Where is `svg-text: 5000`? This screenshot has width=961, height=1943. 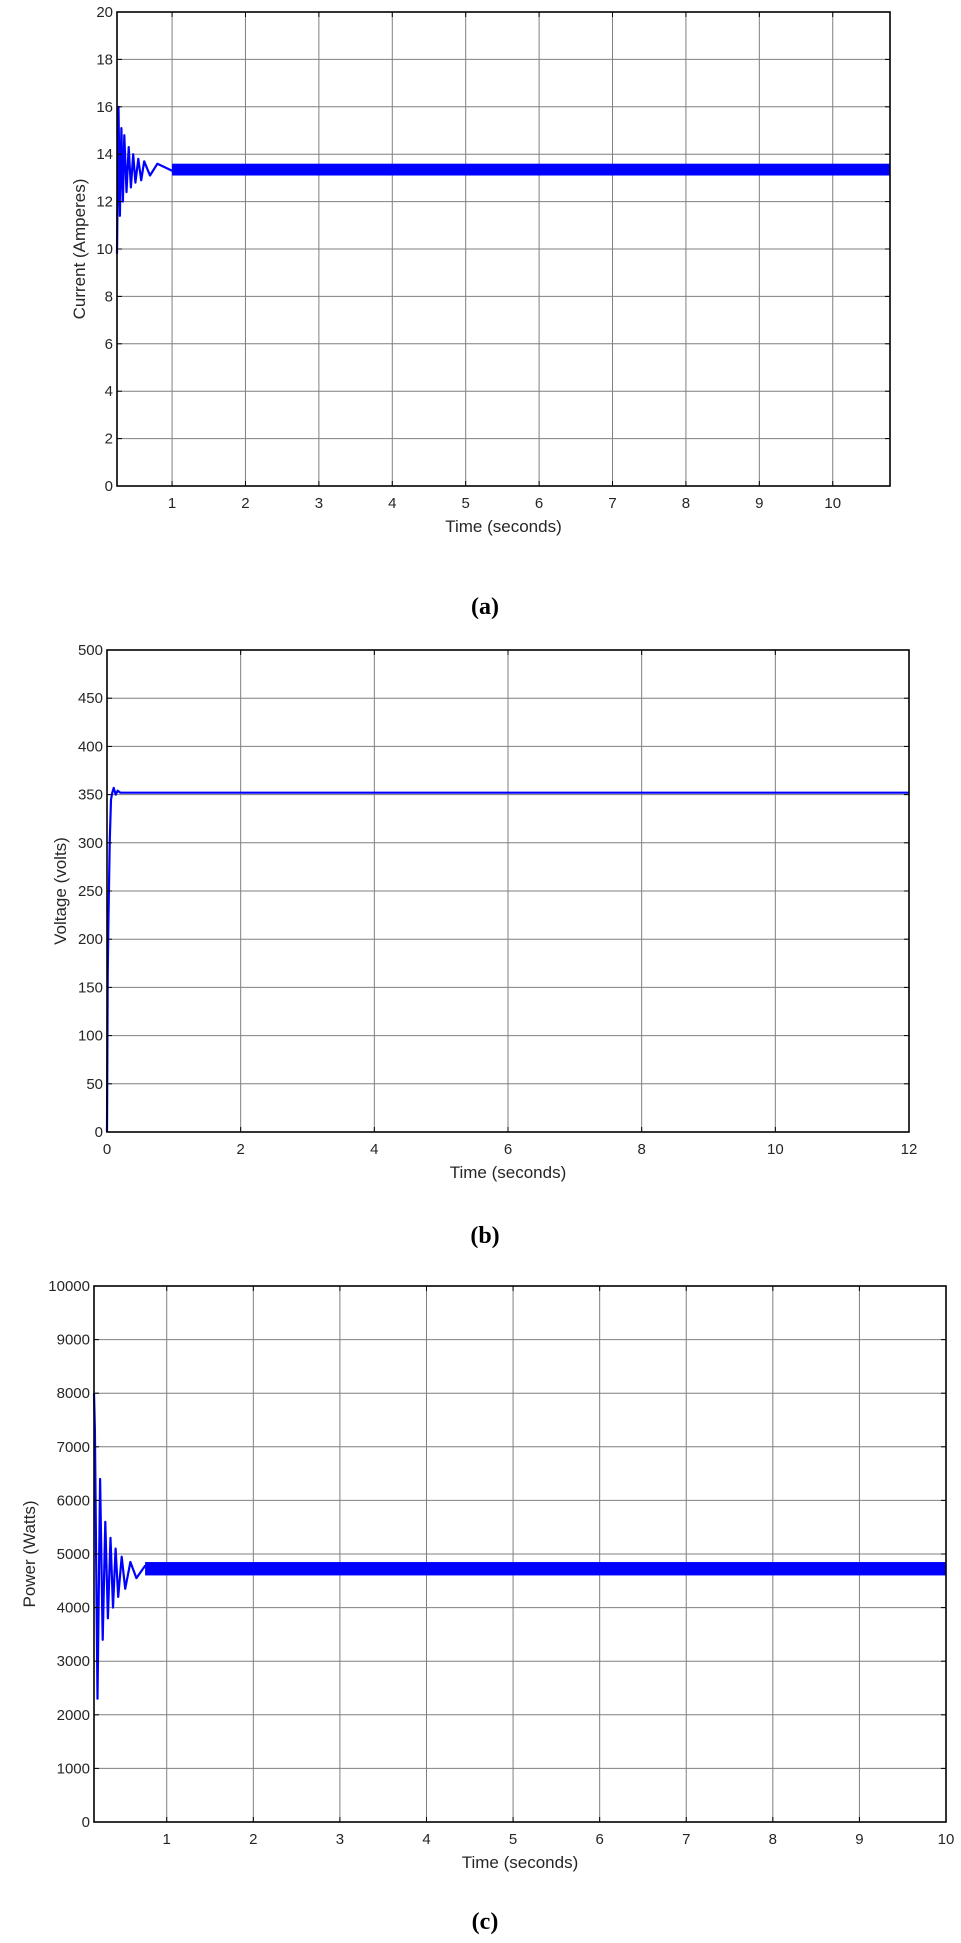
svg-text: 5000 is located at coordinates (73, 1554).